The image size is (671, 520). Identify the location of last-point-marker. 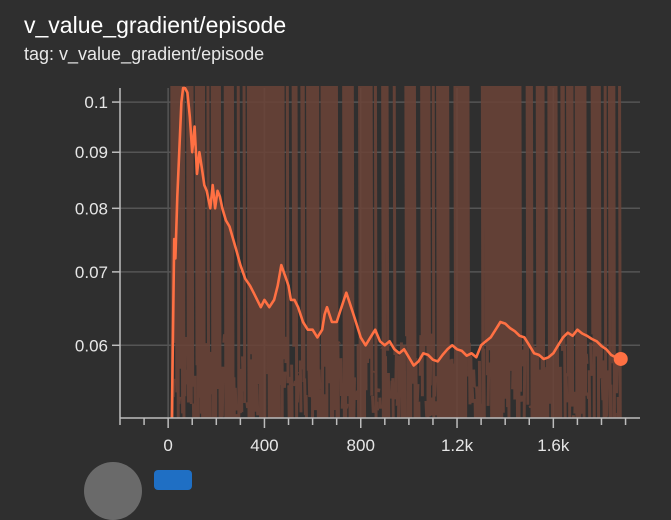
(620, 358).